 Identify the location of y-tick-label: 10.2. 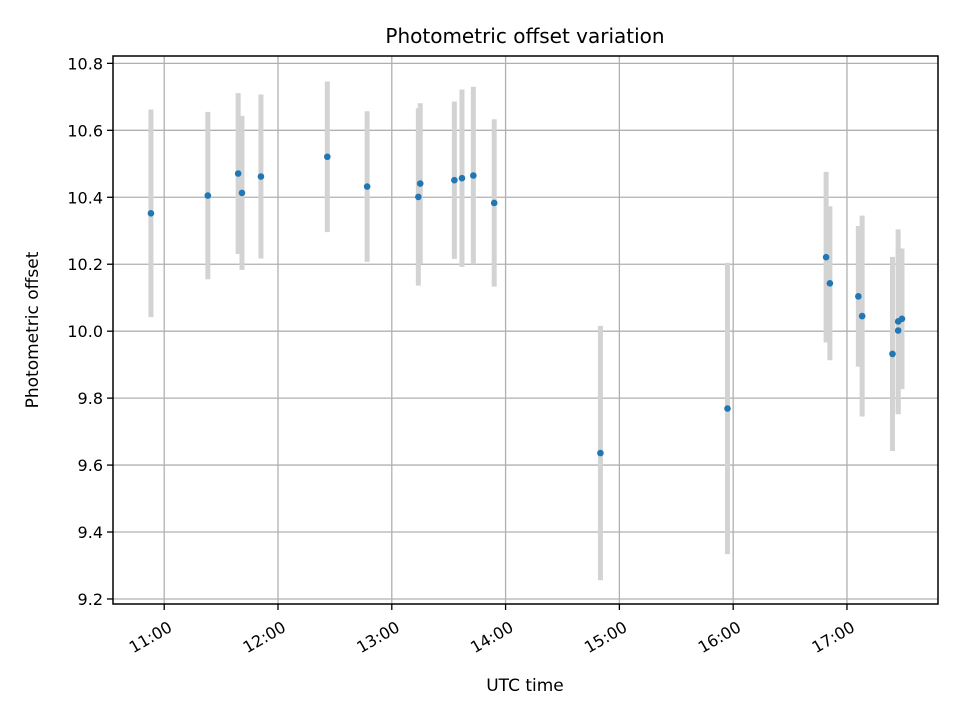
(85, 264).